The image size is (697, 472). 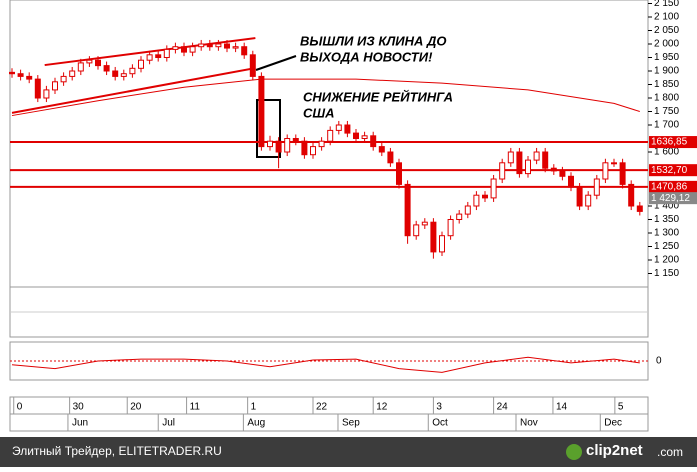 What do you see at coordinates (439, 407) in the screenshot?
I see `x-tick-label: 3` at bounding box center [439, 407].